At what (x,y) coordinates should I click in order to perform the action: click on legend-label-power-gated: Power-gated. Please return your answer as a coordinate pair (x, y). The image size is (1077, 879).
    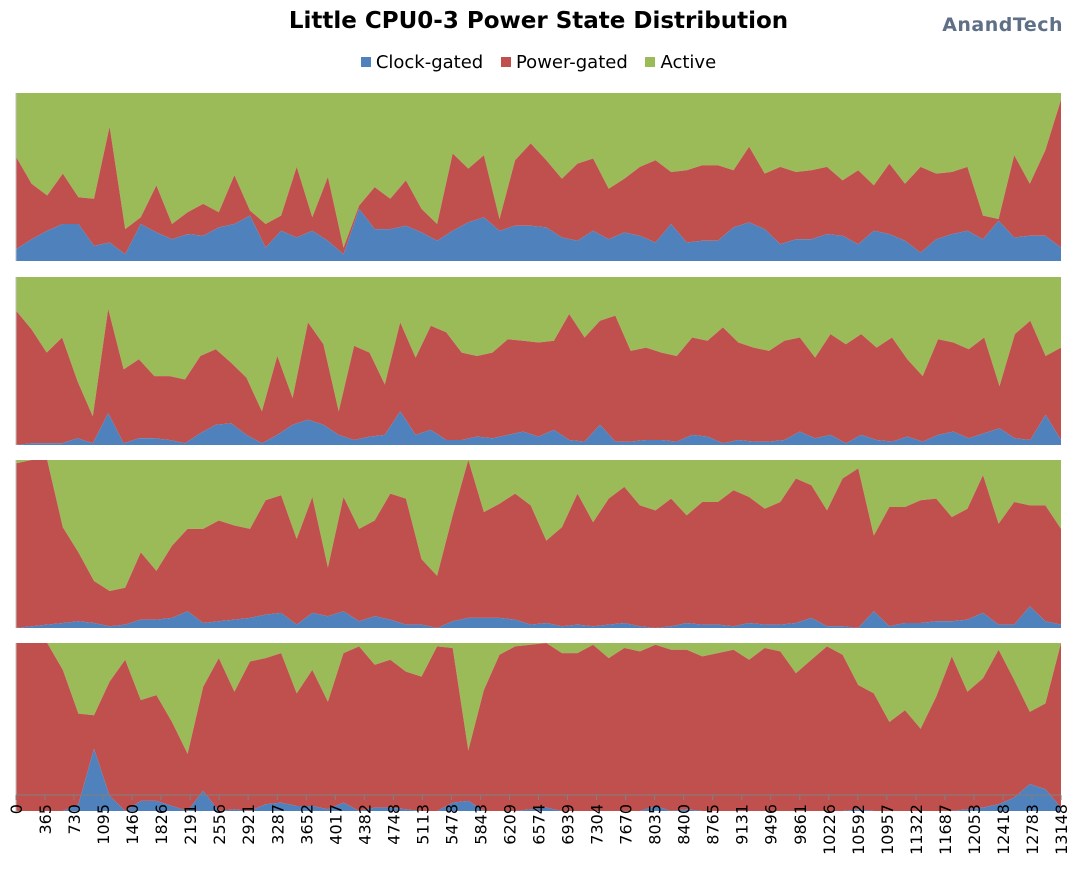
    Looking at the image, I should click on (571, 62).